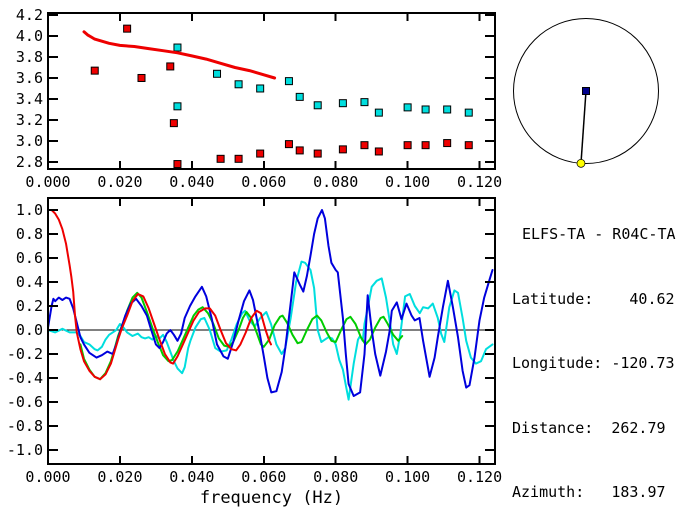 Image resolution: width=700 pixels, height=519 pixels. I want to click on y-axis-tick-label: 0.2, so click(29, 306).